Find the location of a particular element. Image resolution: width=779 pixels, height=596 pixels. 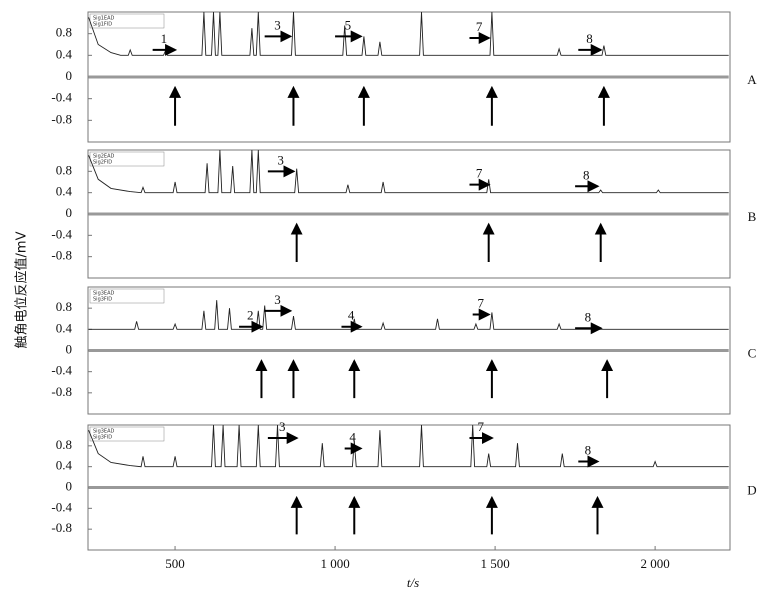

annotation-label: 5 is located at coordinates (348, 24).